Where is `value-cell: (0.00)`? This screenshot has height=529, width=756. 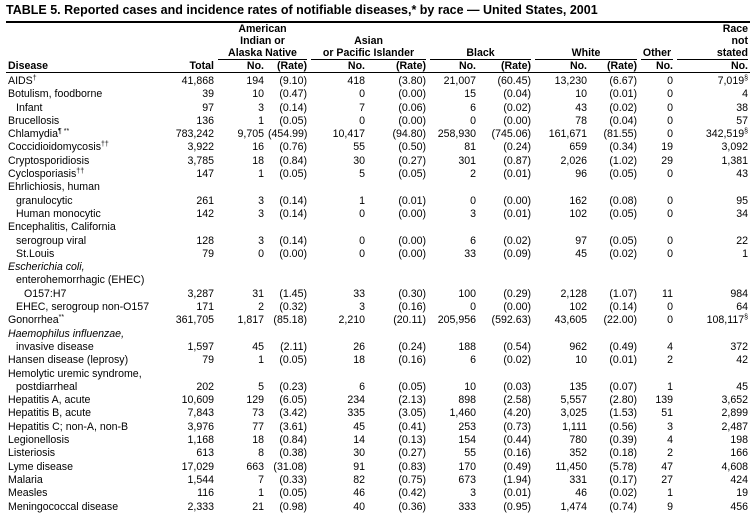
value-cell: (0.00) is located at coordinates (412, 120).